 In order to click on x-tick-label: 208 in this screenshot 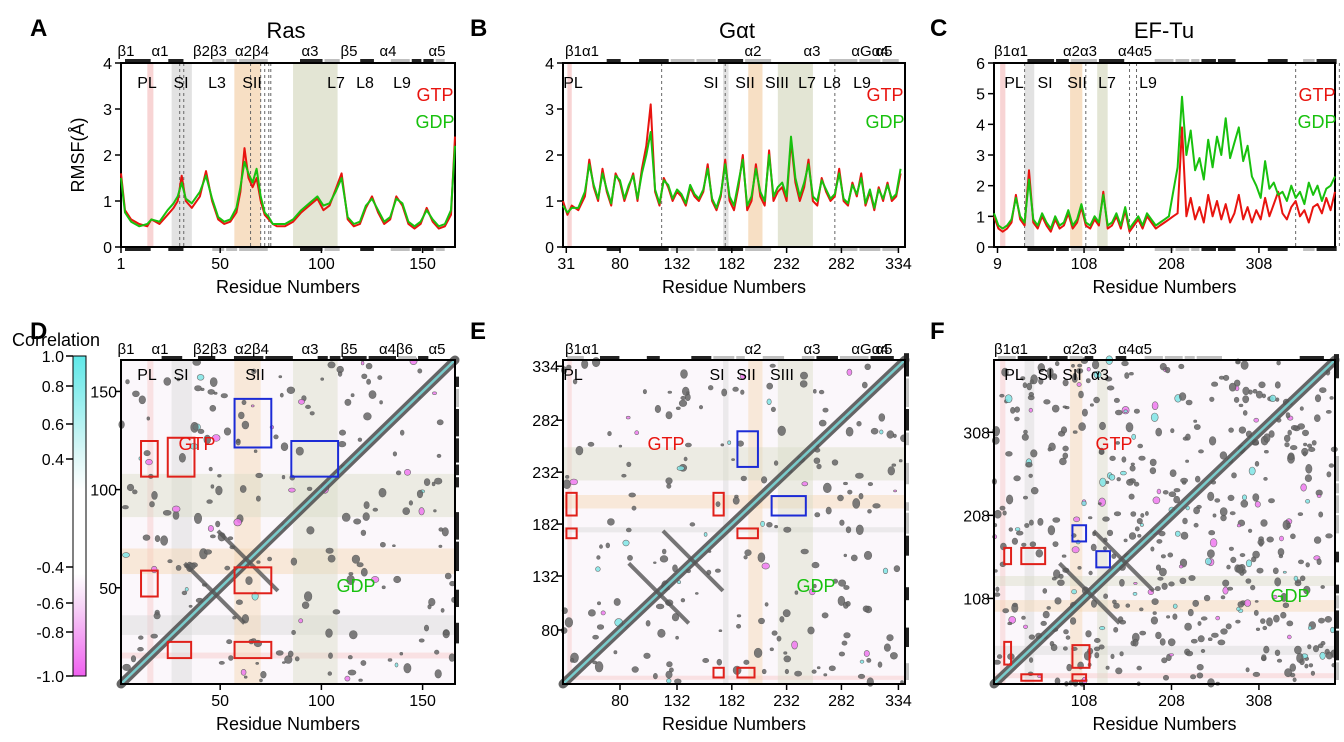, I will do `click(1171, 701)`.